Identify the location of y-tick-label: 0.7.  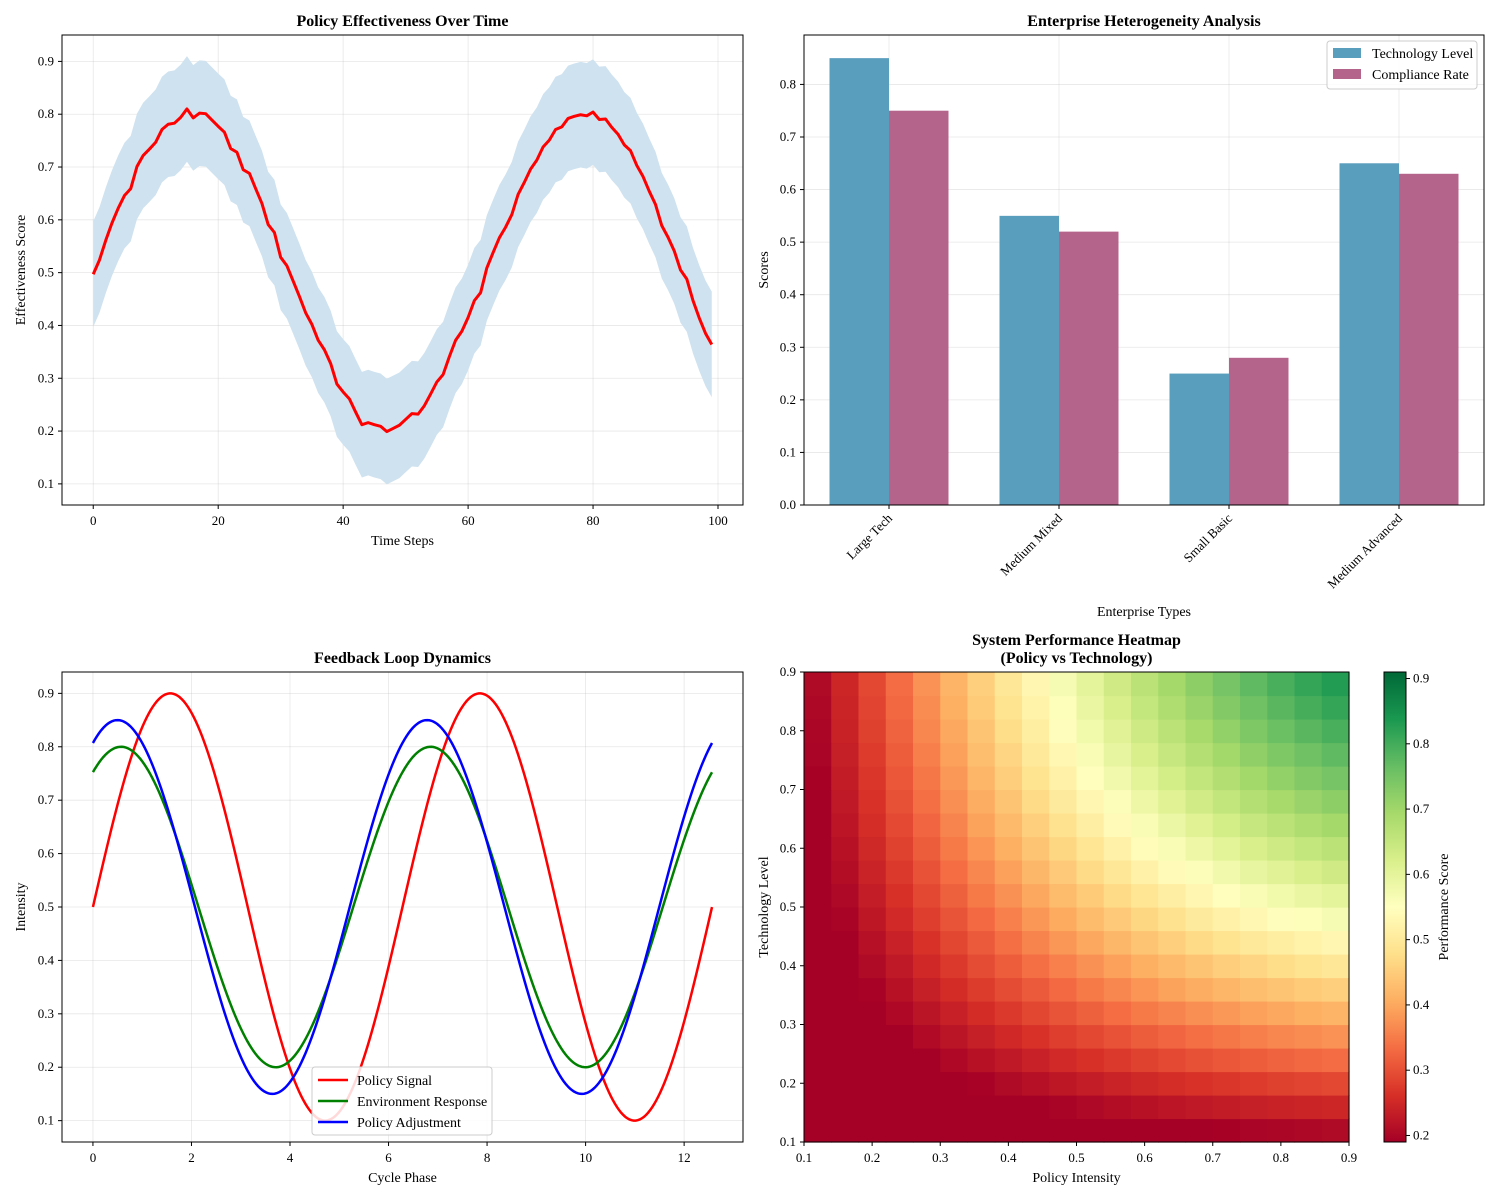
(46, 799).